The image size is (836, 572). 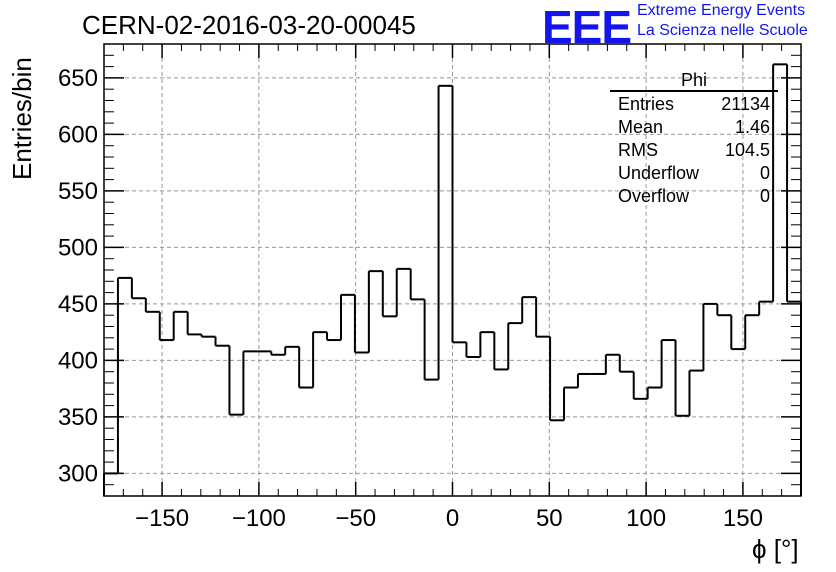 What do you see at coordinates (162, 518) in the screenshot?
I see `x-tick-label: −150` at bounding box center [162, 518].